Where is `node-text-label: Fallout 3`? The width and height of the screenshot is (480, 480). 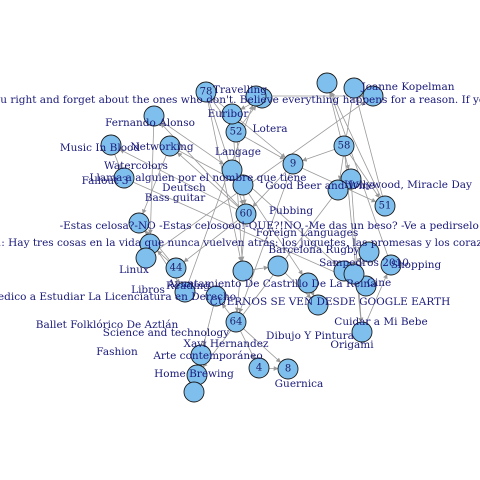 node-text-label: Fallout 3 is located at coordinates (105, 181).